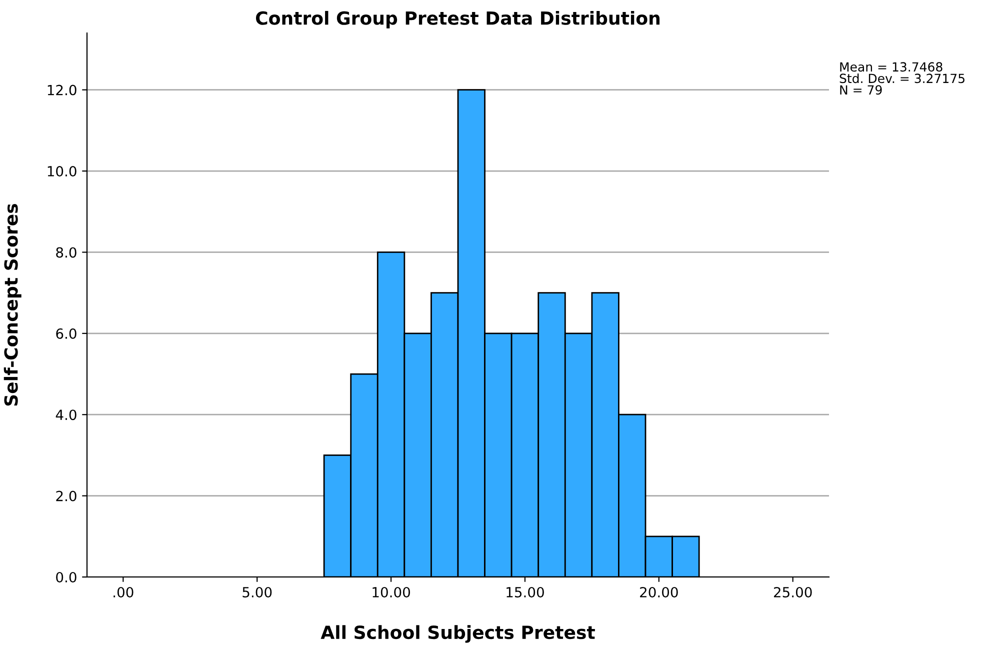  Describe the element at coordinates (66, 415) in the screenshot. I see `y-tick-label: 4.0` at that location.